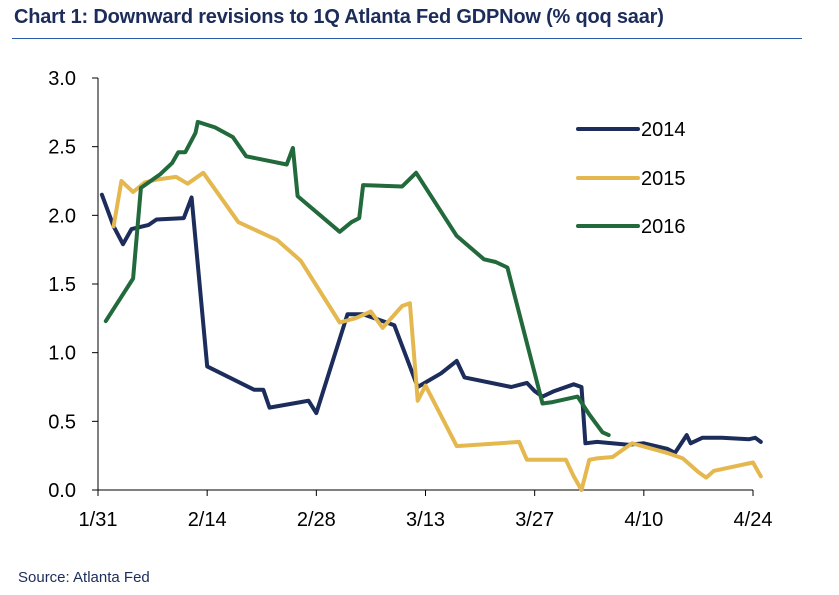  What do you see at coordinates (631, 178) in the screenshot?
I see `legend: 2014 2015 2016` at bounding box center [631, 178].